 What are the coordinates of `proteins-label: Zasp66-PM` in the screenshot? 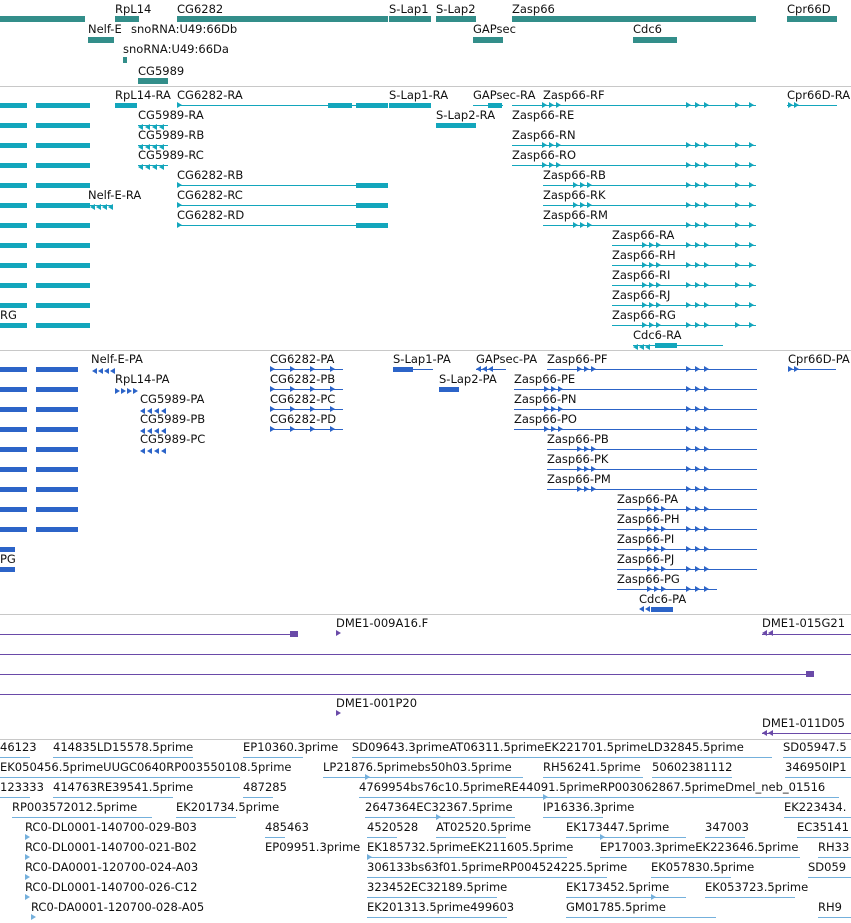 It's located at (579, 479).